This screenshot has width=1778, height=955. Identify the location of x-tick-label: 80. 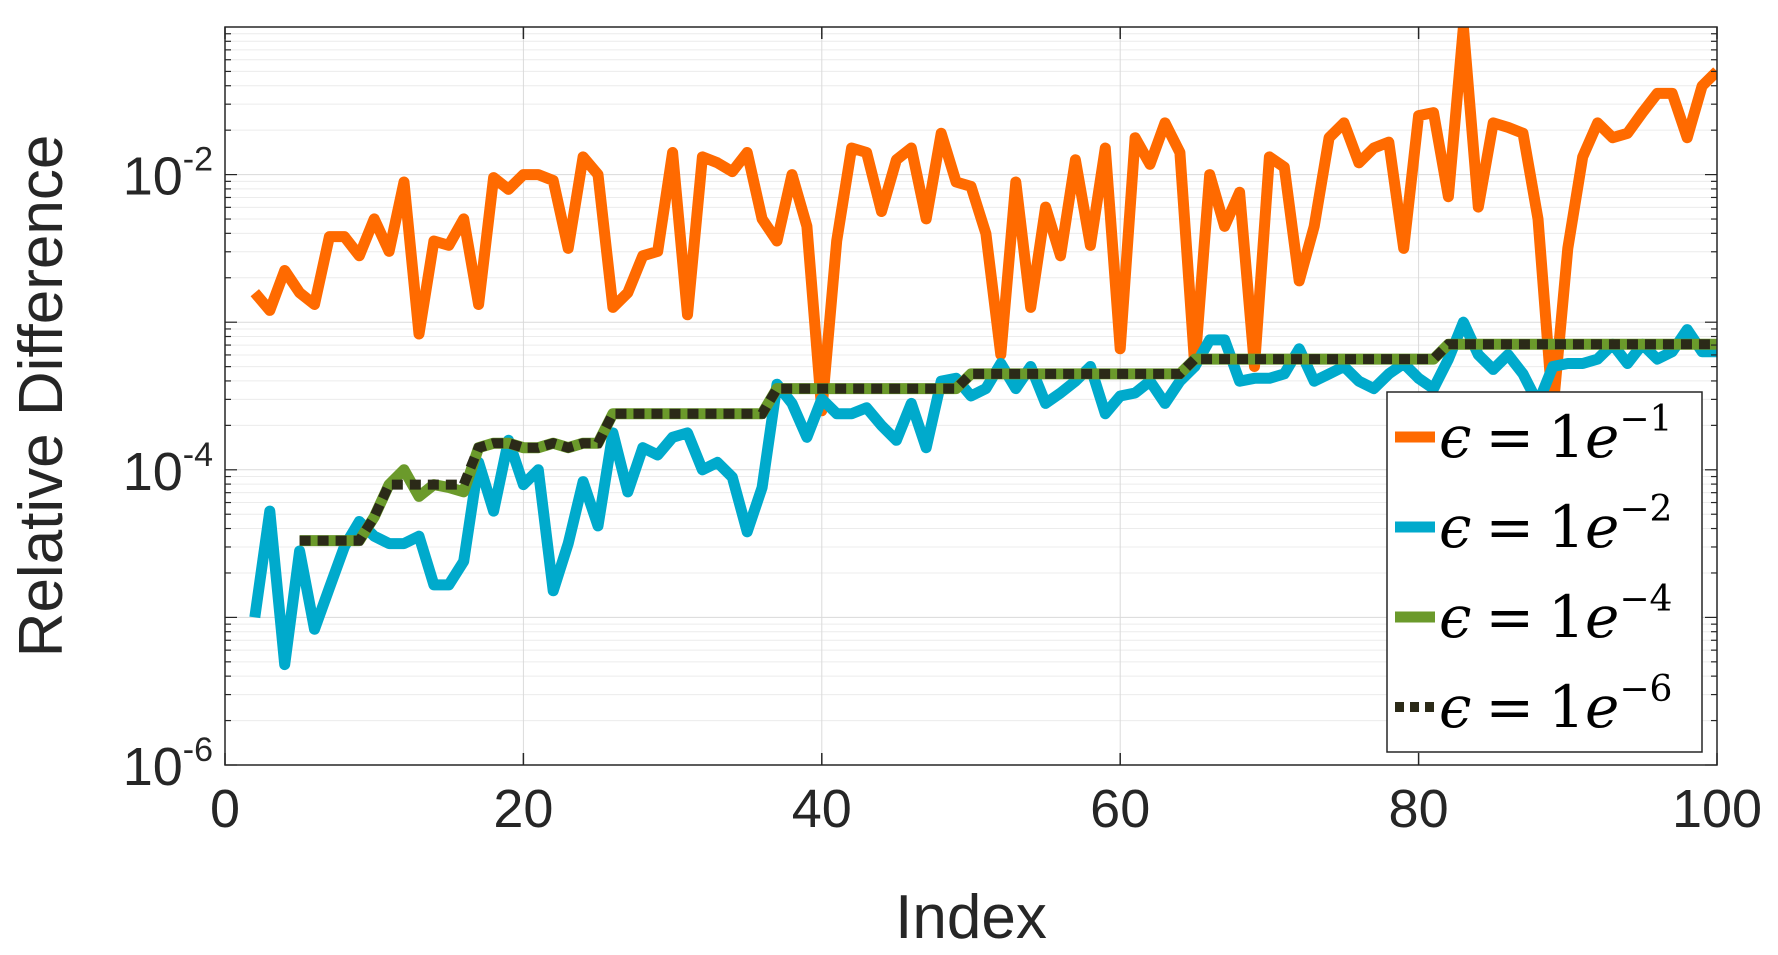
(1419, 809).